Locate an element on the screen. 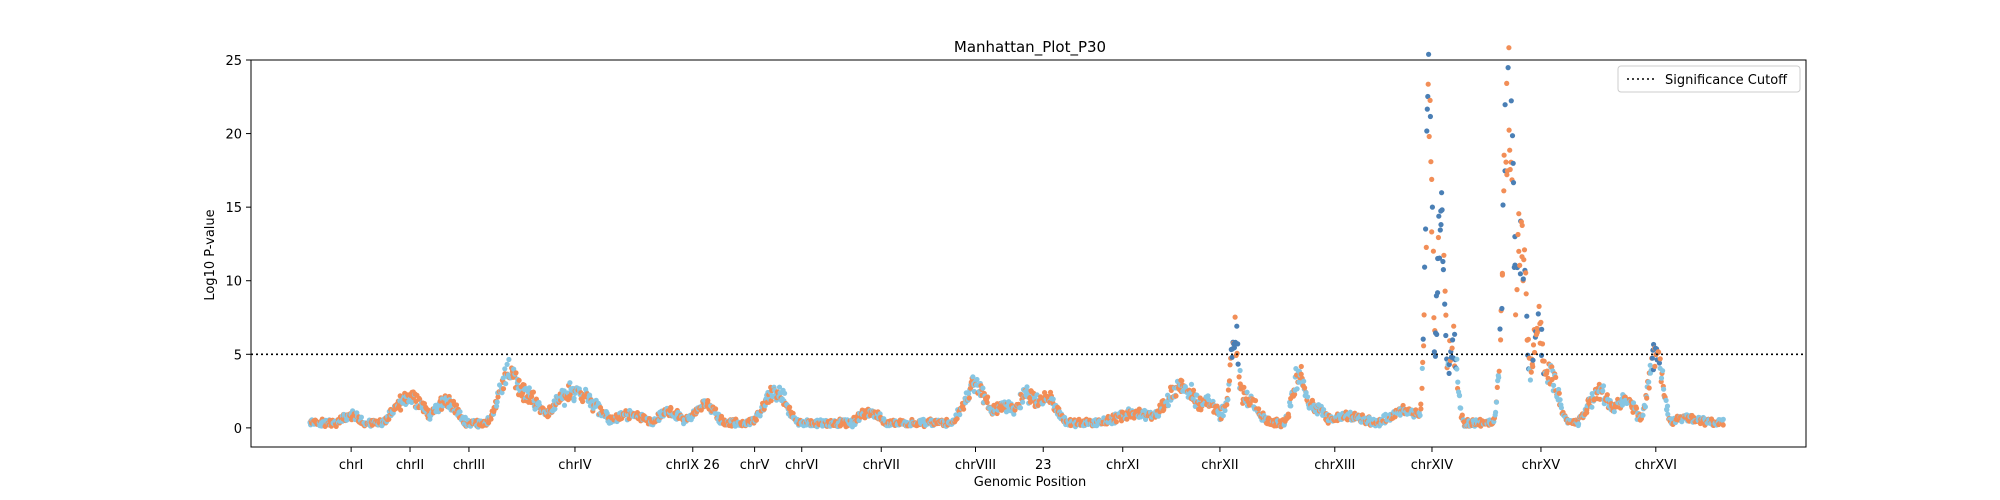 The width and height of the screenshot is (2000, 500). x-tick-label: chrIX 26 is located at coordinates (693, 465).